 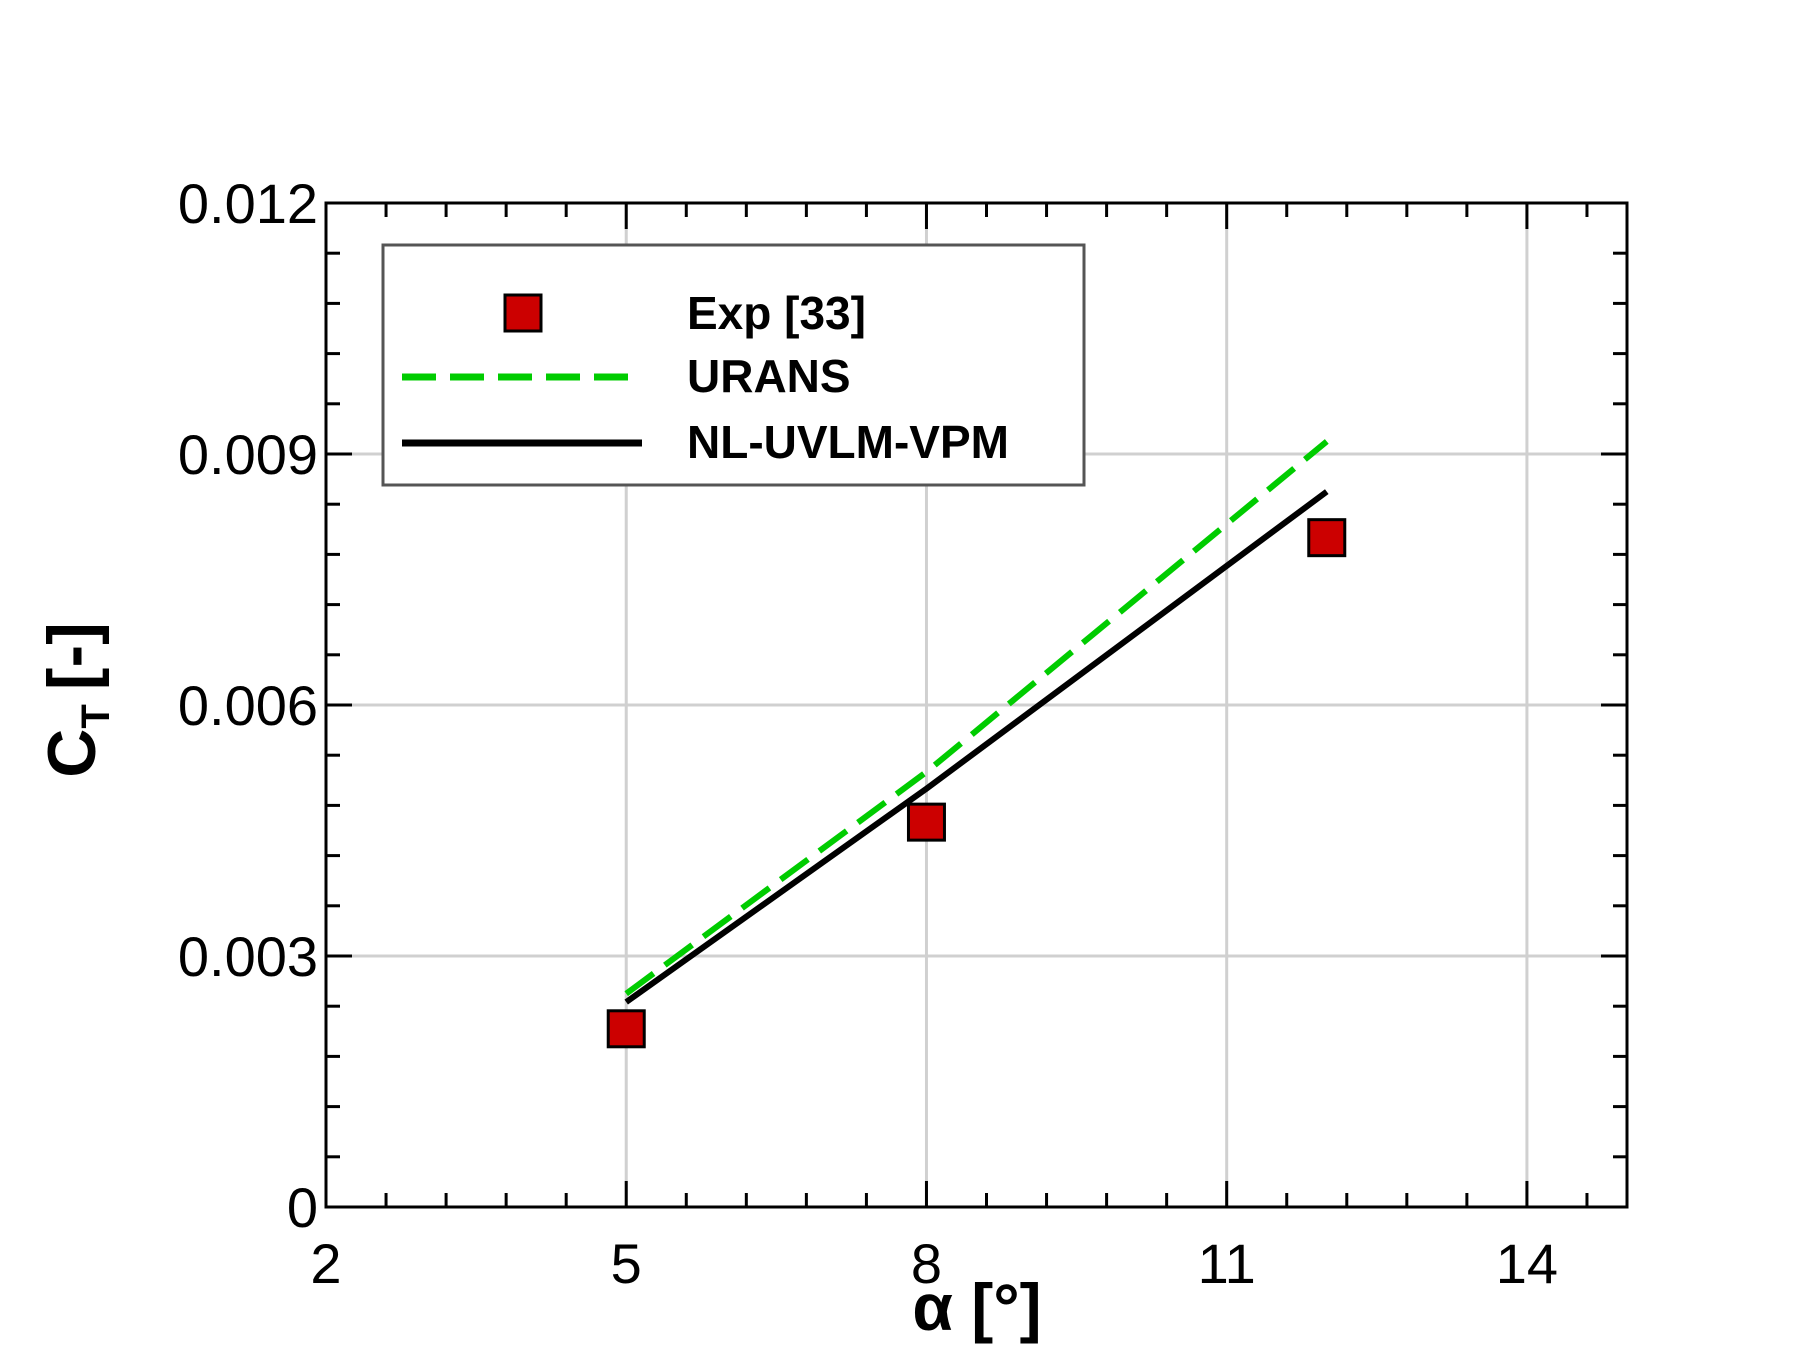 I want to click on y-tick-label: 0.009, so click(x=248, y=454).